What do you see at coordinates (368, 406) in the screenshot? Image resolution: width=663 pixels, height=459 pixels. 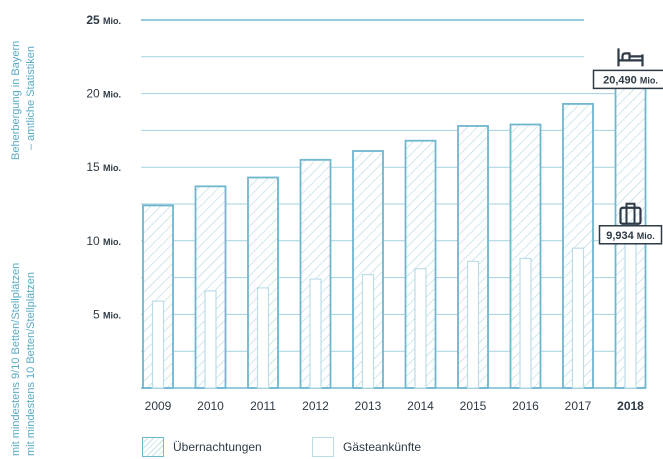 I see `x-tick-label: 2013` at bounding box center [368, 406].